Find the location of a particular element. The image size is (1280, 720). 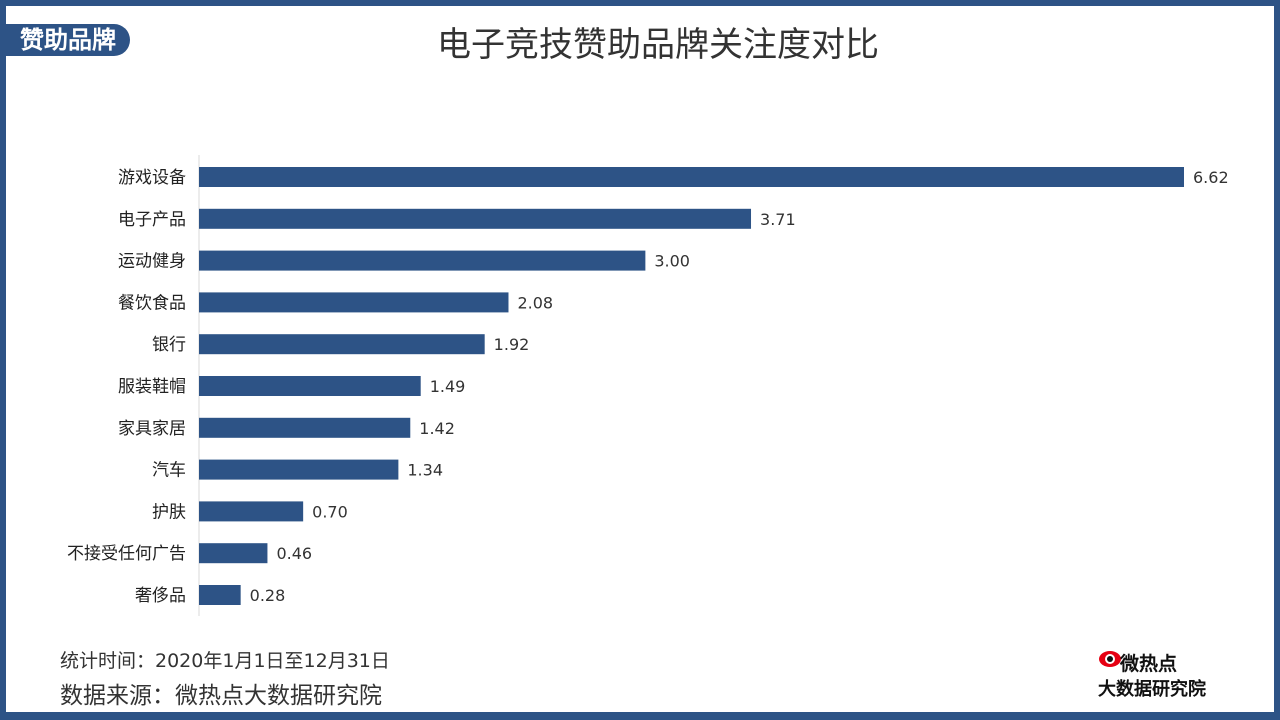

category-label: 家具家居 is located at coordinates (152, 429).